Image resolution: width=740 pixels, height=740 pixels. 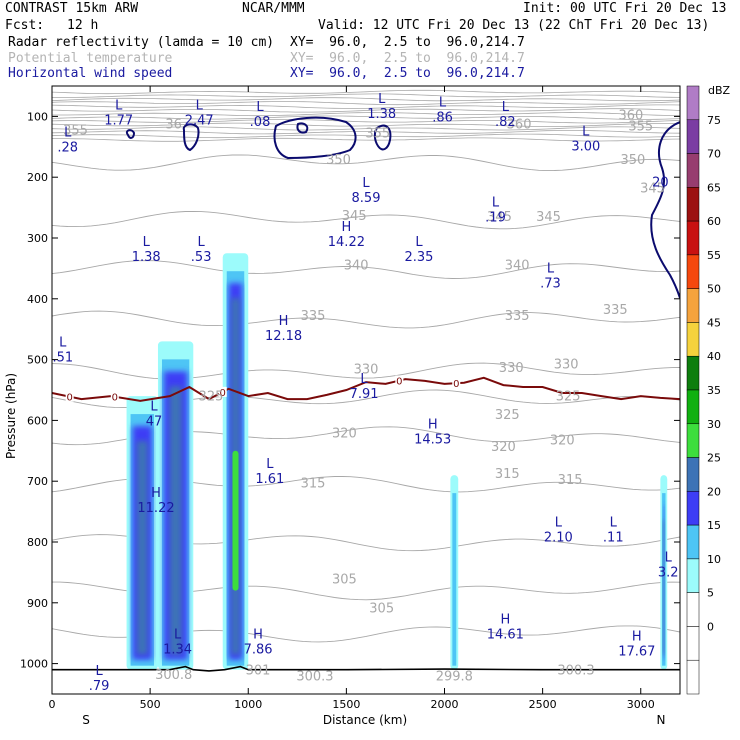 What do you see at coordinates (34, 664) in the screenshot?
I see `y-tick-label: 1000` at bounding box center [34, 664].